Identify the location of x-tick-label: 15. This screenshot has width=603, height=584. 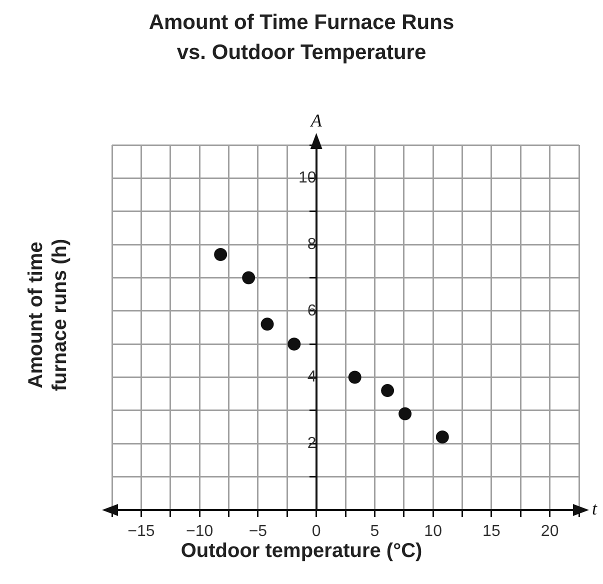
(491, 531).